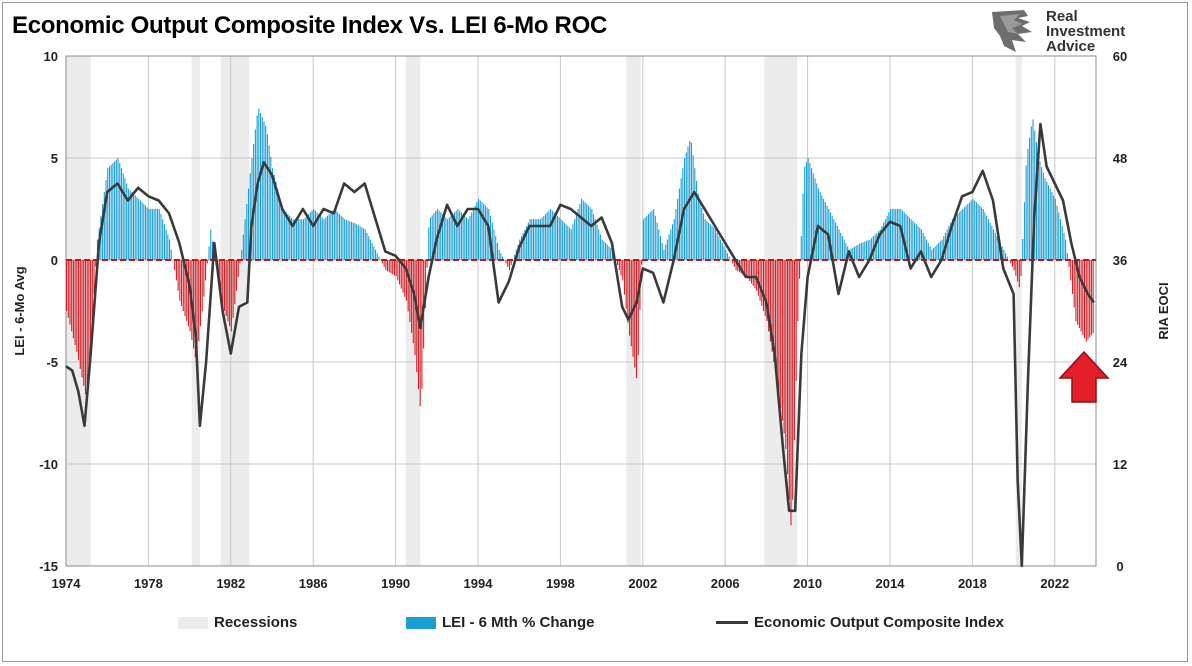 The height and width of the screenshot is (666, 1192). What do you see at coordinates (51, 56) in the screenshot?
I see `left-tick-label: 10` at bounding box center [51, 56].